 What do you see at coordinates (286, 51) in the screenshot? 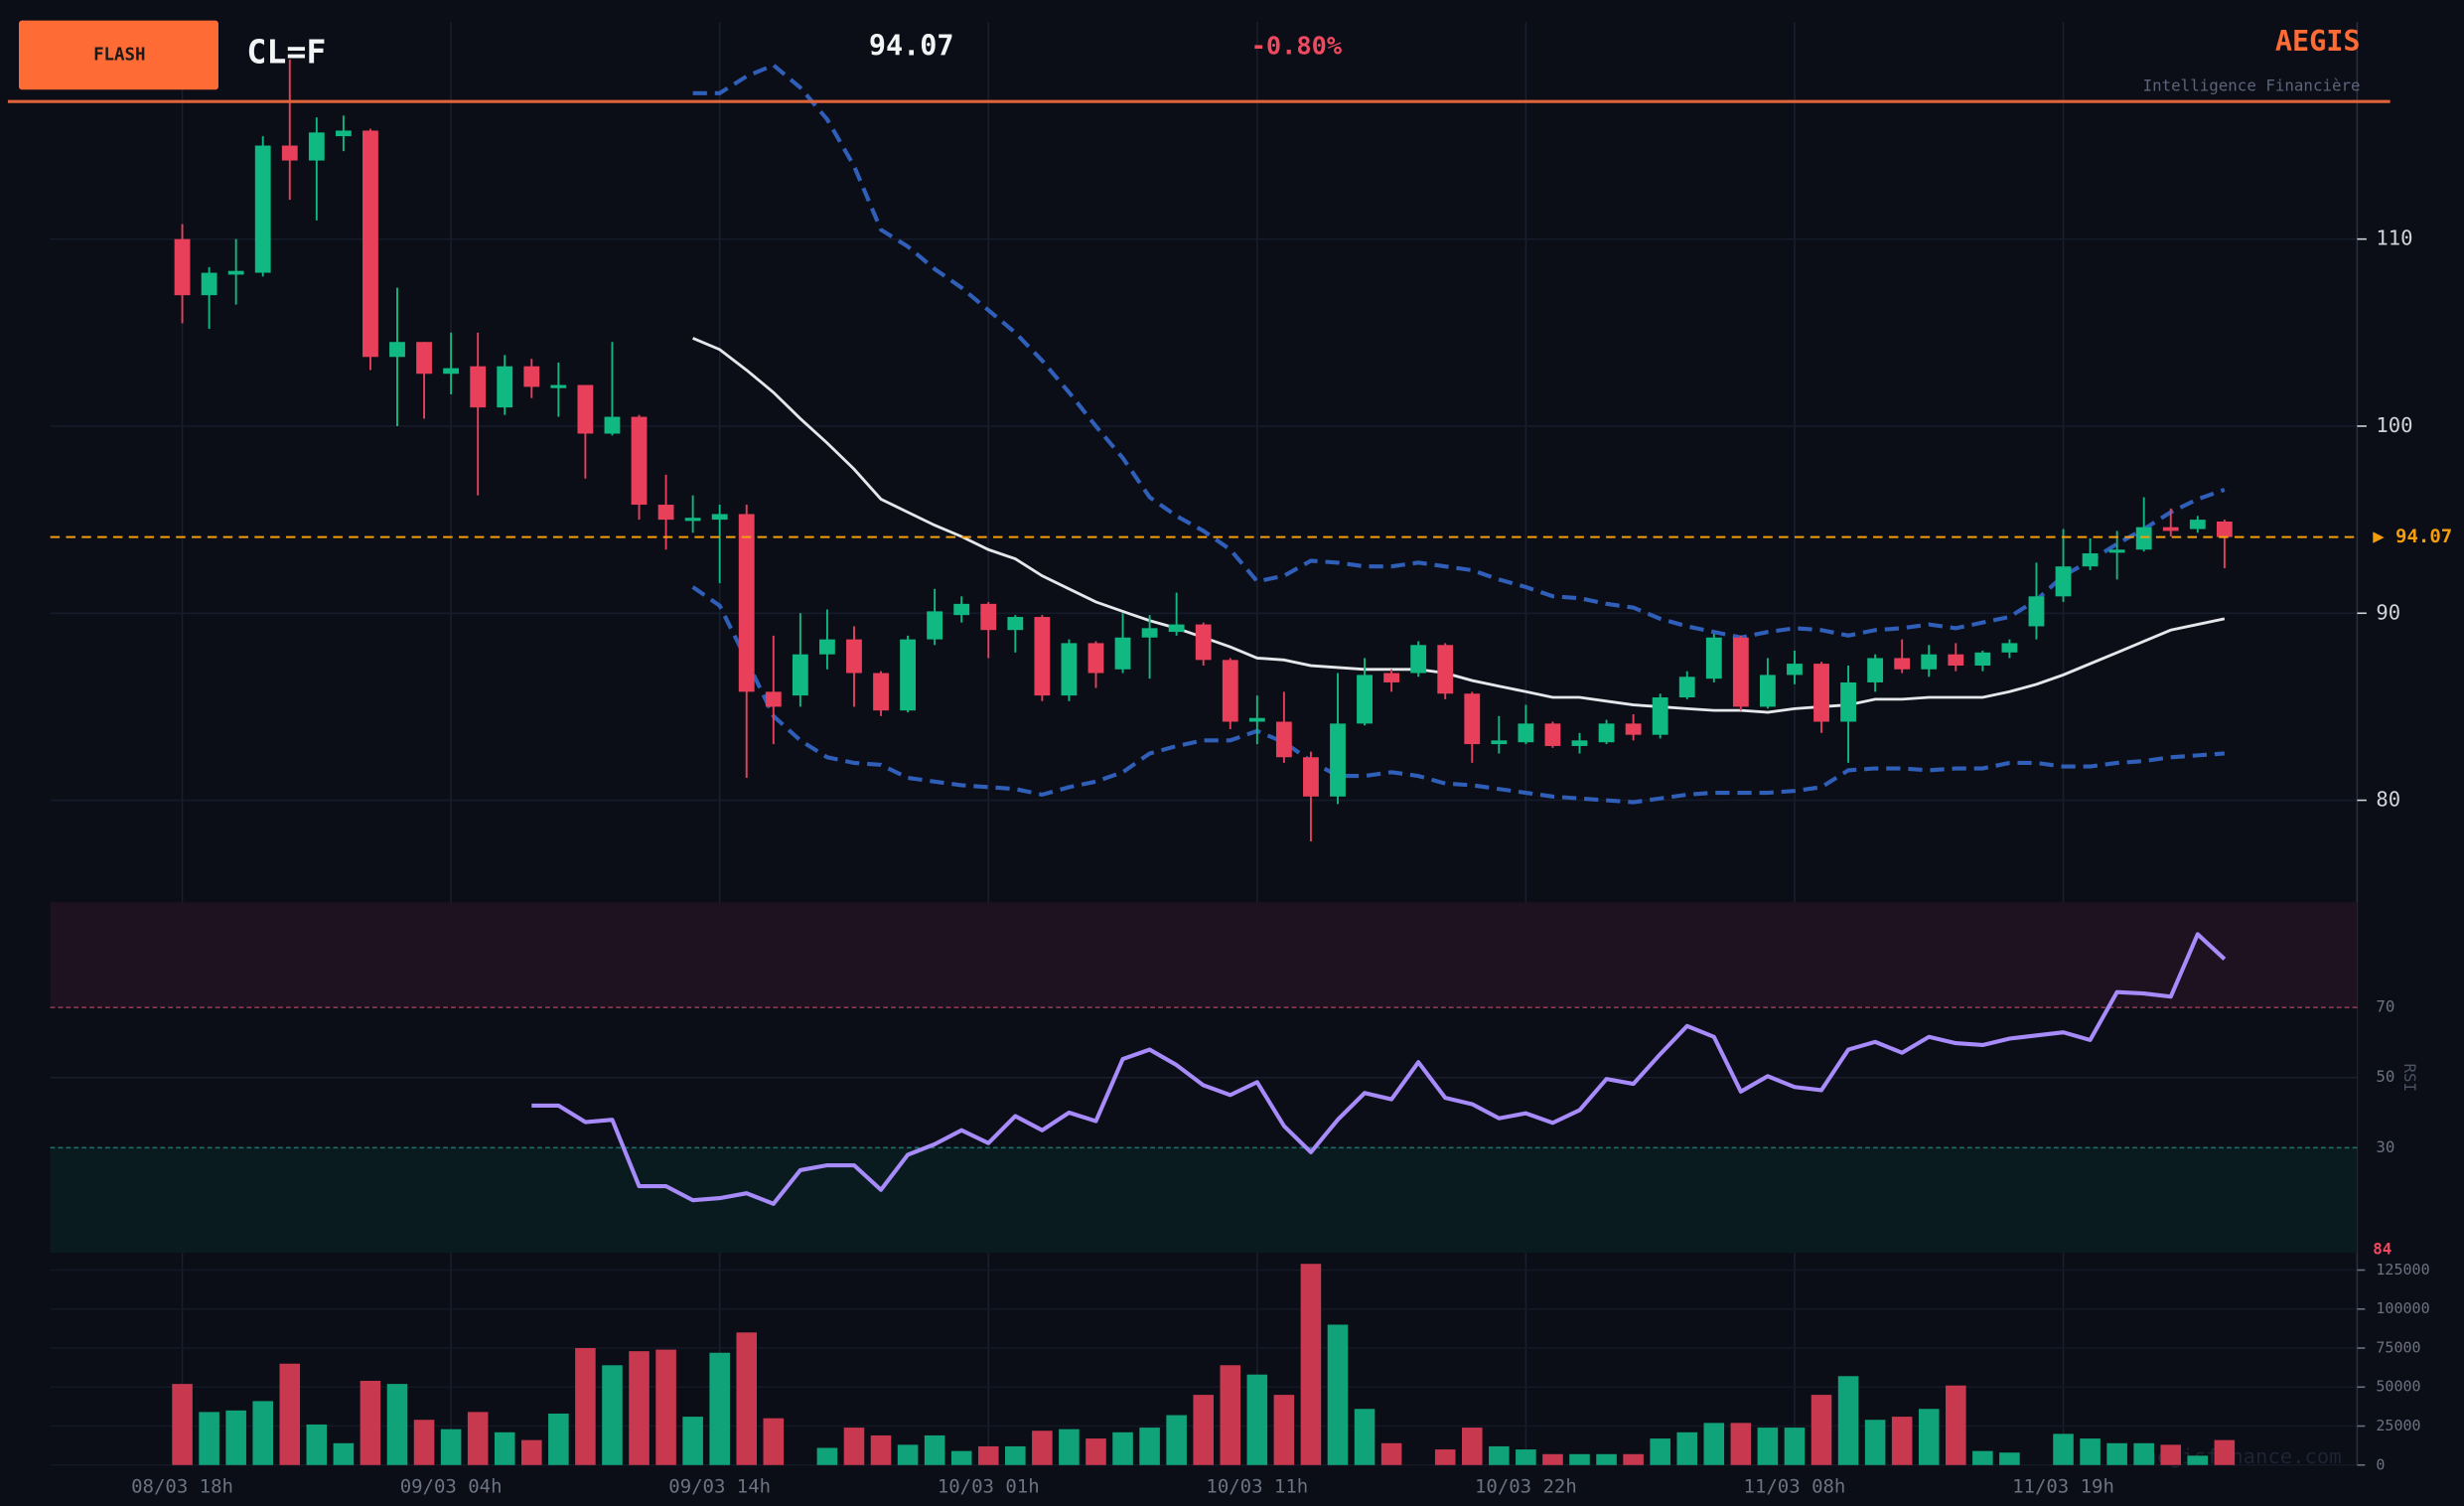
I see `symbol: CL=F` at bounding box center [286, 51].